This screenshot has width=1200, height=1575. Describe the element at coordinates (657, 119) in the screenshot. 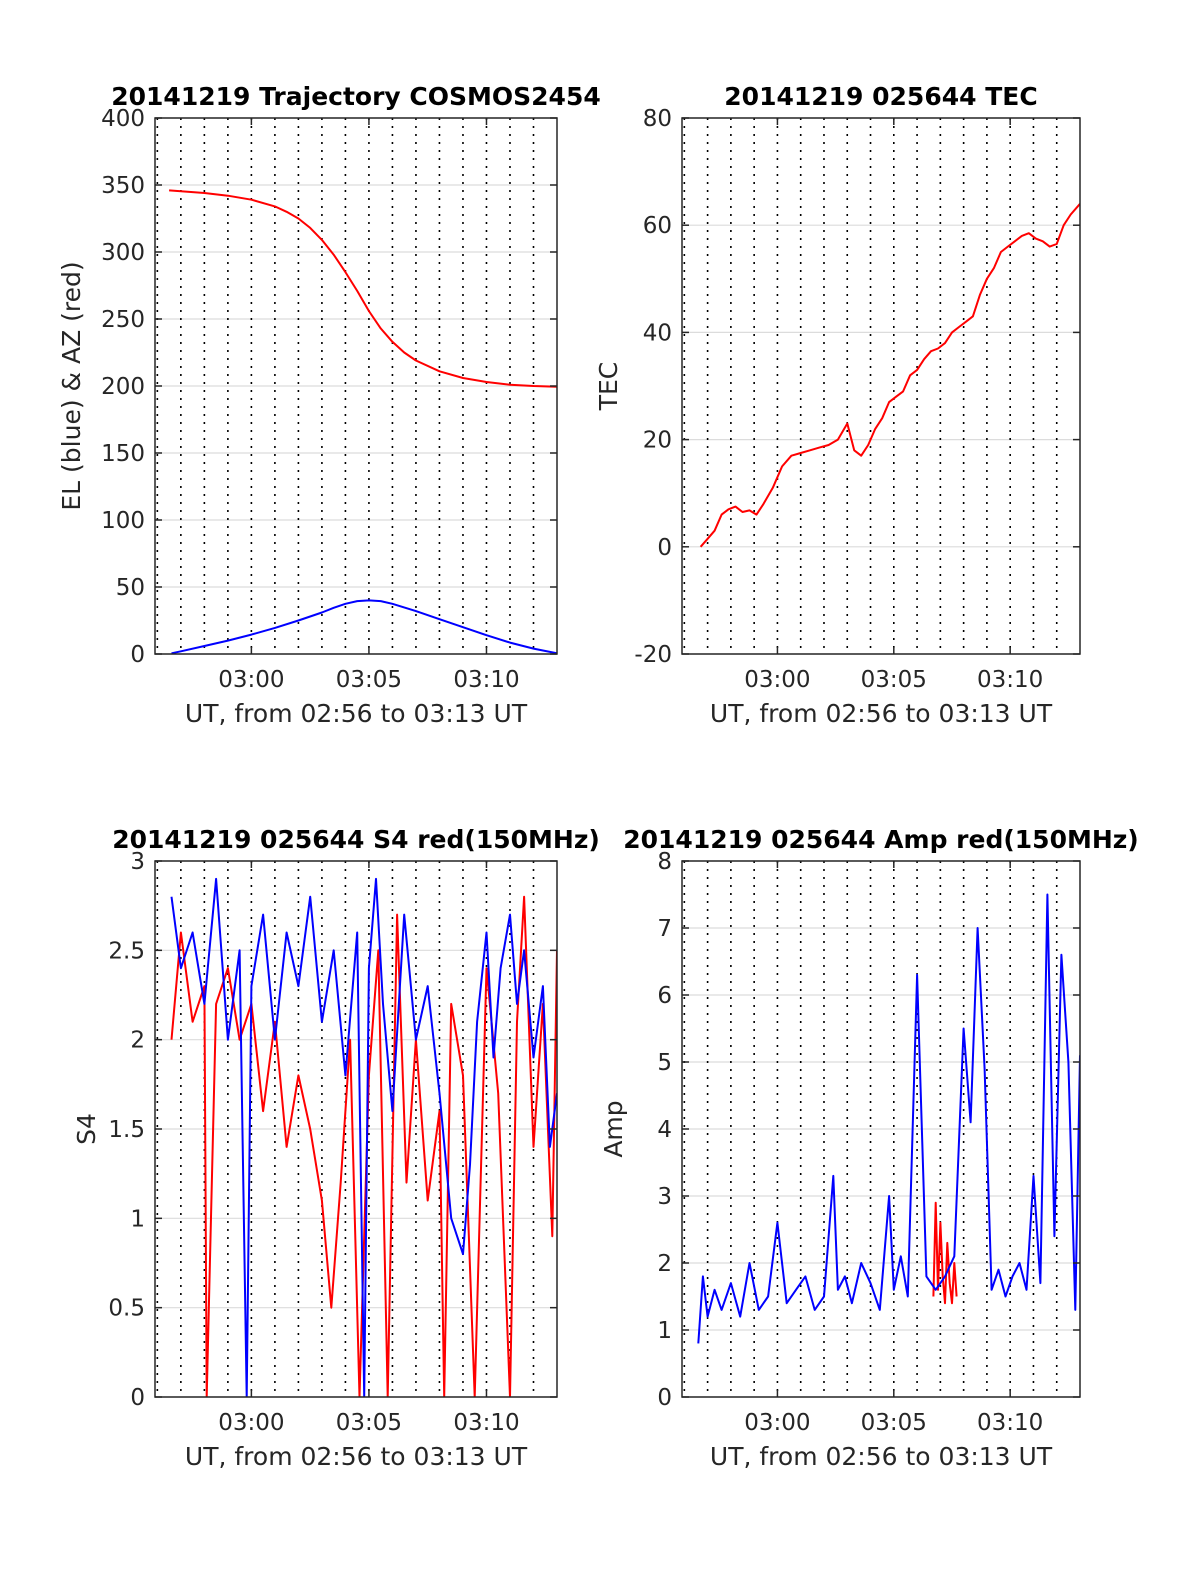

I see `y-tick-label: 80` at that location.